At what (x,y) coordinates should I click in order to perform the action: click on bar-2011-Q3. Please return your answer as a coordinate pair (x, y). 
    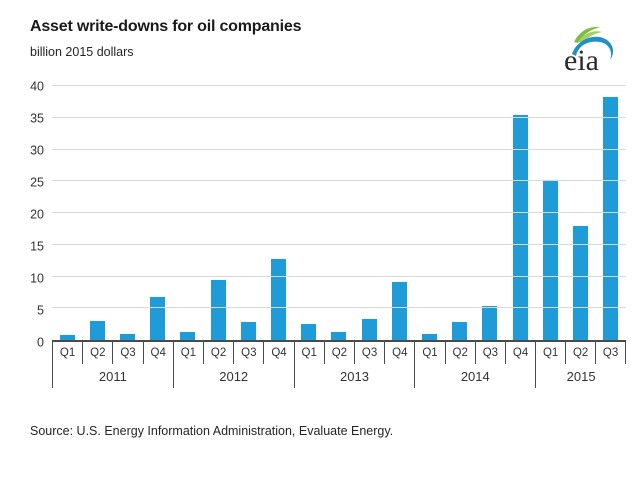
    Looking at the image, I should click on (127, 336).